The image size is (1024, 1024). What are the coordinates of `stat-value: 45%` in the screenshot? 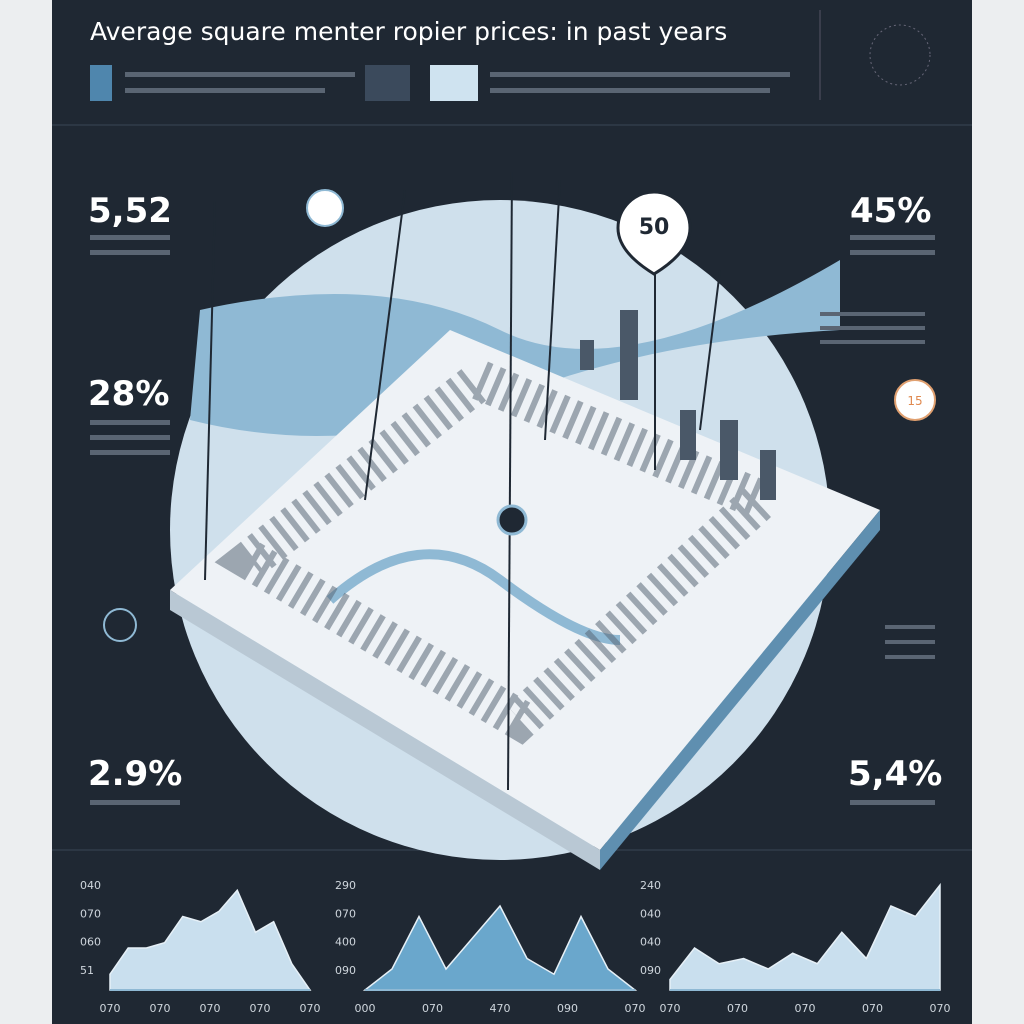 It's located at (890, 211).